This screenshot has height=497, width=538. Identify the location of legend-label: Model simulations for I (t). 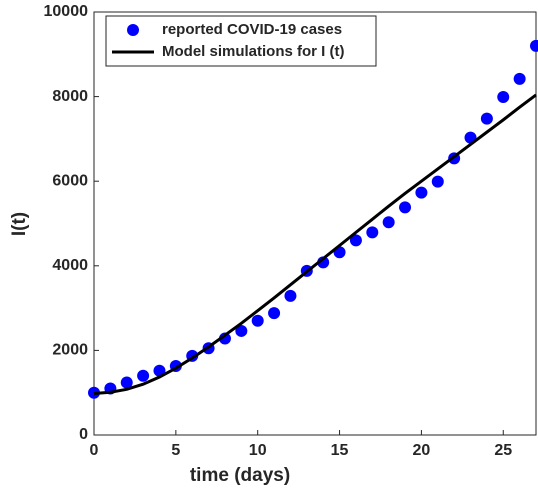
(253, 51).